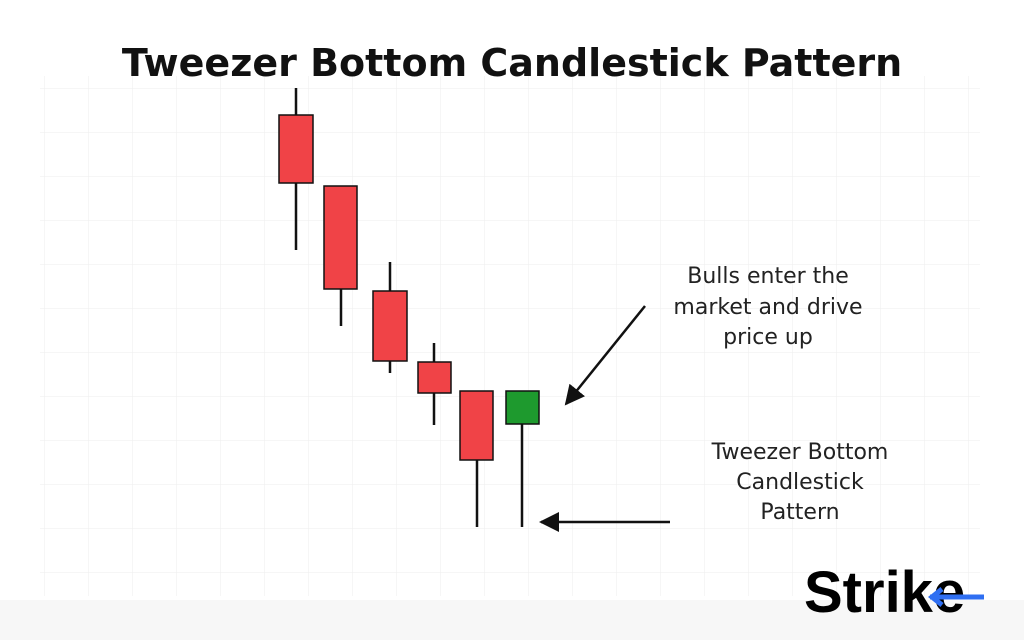 This screenshot has height=640, width=1024. Describe the element at coordinates (768, 337) in the screenshot. I see `annotation-line: price up` at that location.